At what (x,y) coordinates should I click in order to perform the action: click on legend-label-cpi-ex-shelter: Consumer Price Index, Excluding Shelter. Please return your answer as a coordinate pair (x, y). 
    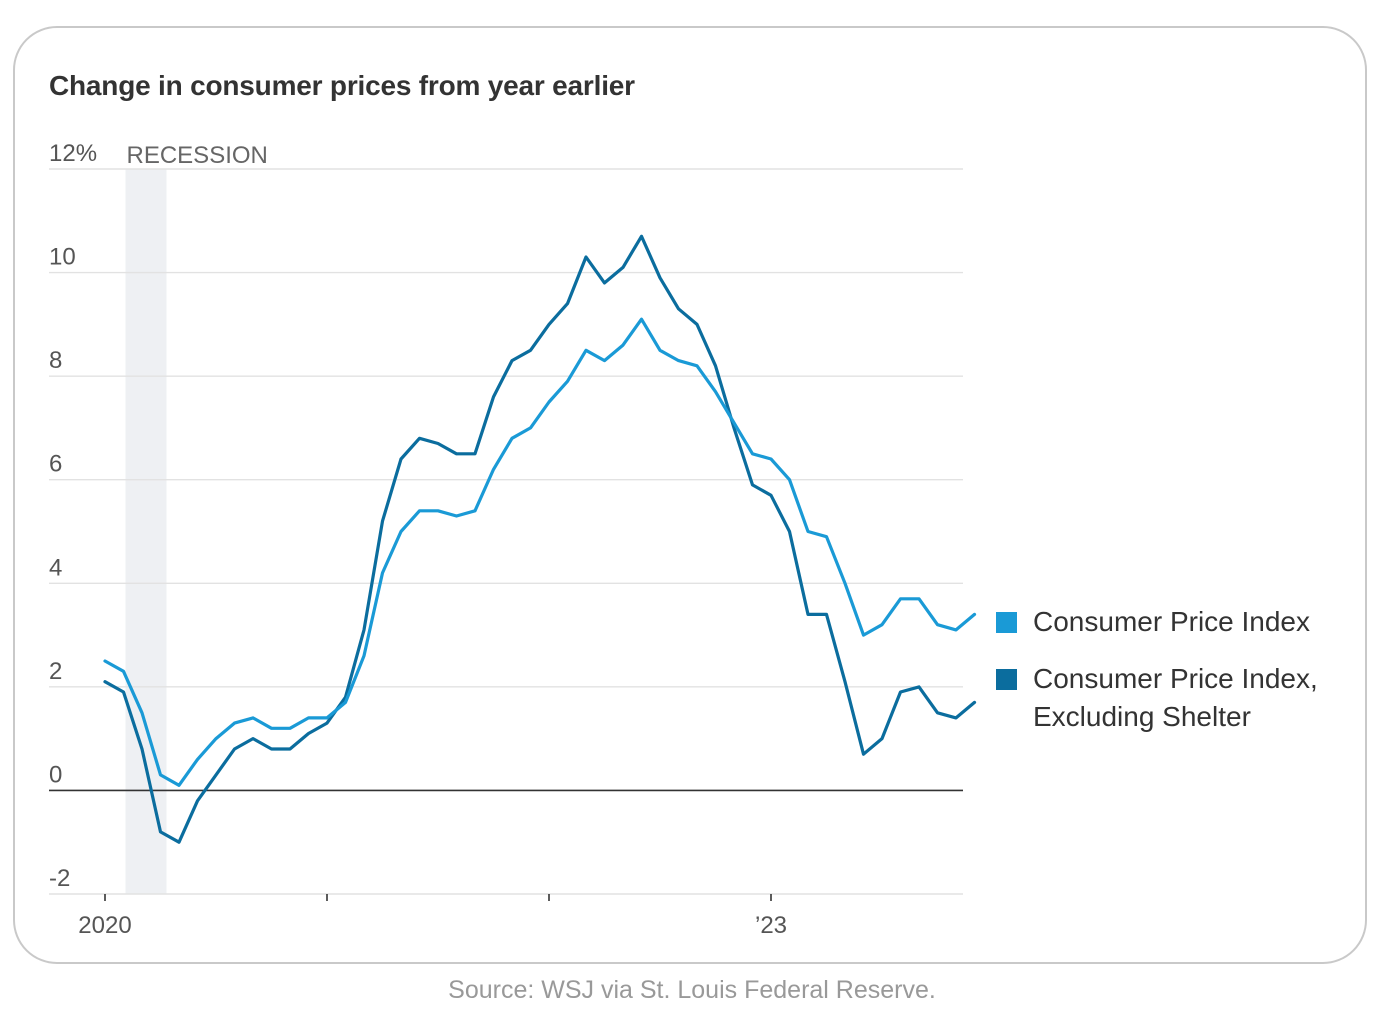
    Looking at the image, I should click on (1175, 697).